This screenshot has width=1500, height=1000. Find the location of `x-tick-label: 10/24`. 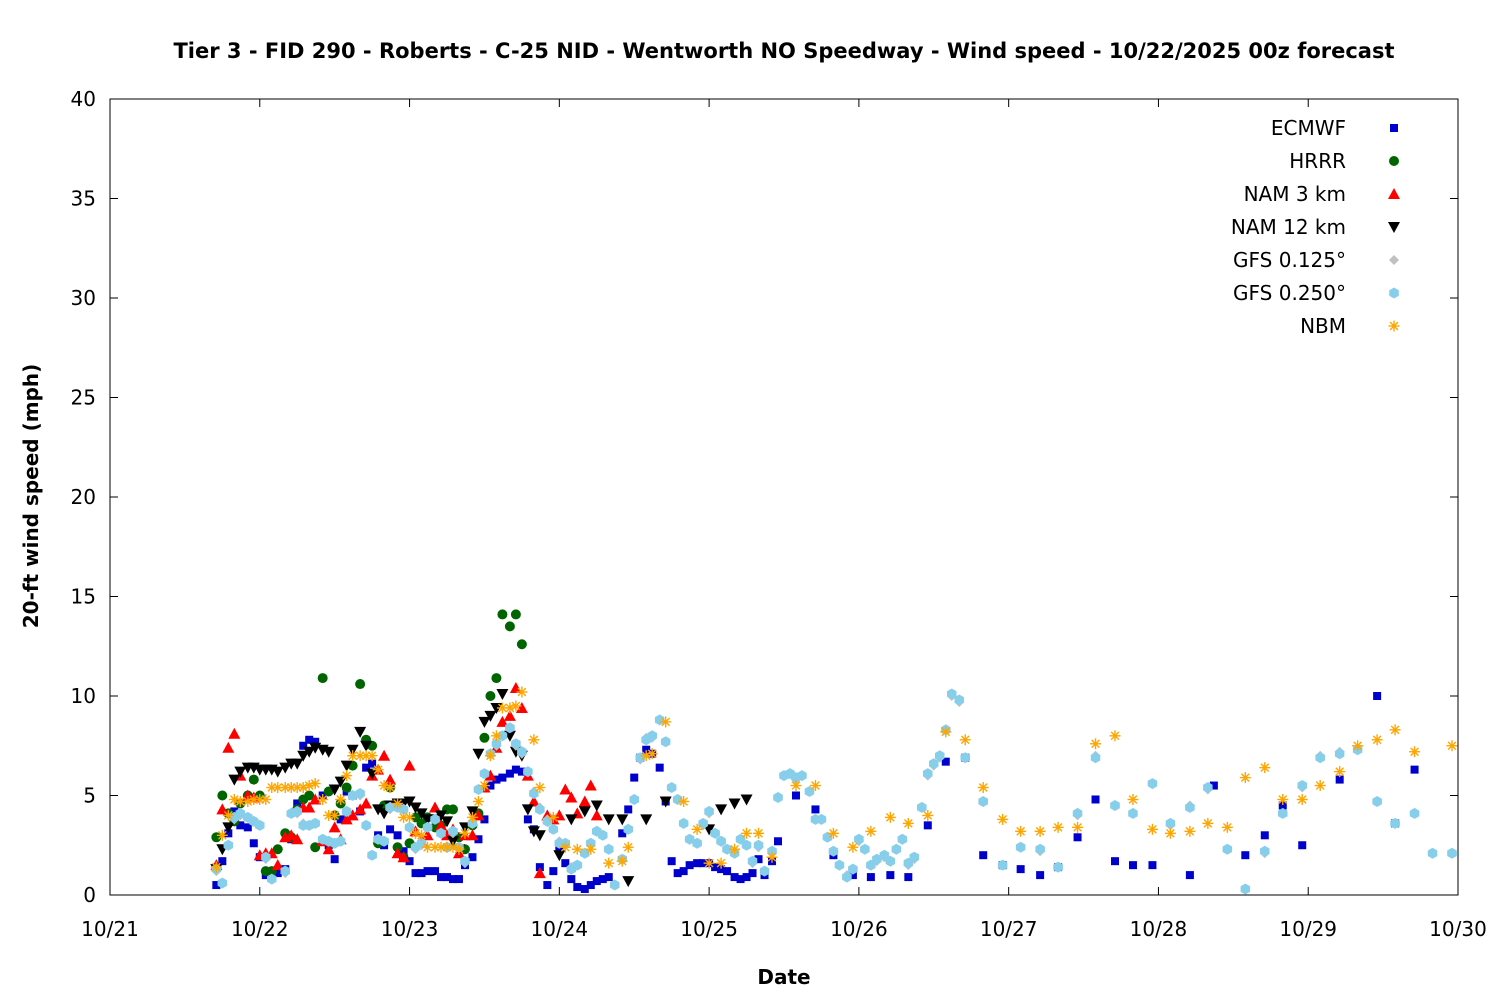

x-tick-label: 10/24 is located at coordinates (560, 929).